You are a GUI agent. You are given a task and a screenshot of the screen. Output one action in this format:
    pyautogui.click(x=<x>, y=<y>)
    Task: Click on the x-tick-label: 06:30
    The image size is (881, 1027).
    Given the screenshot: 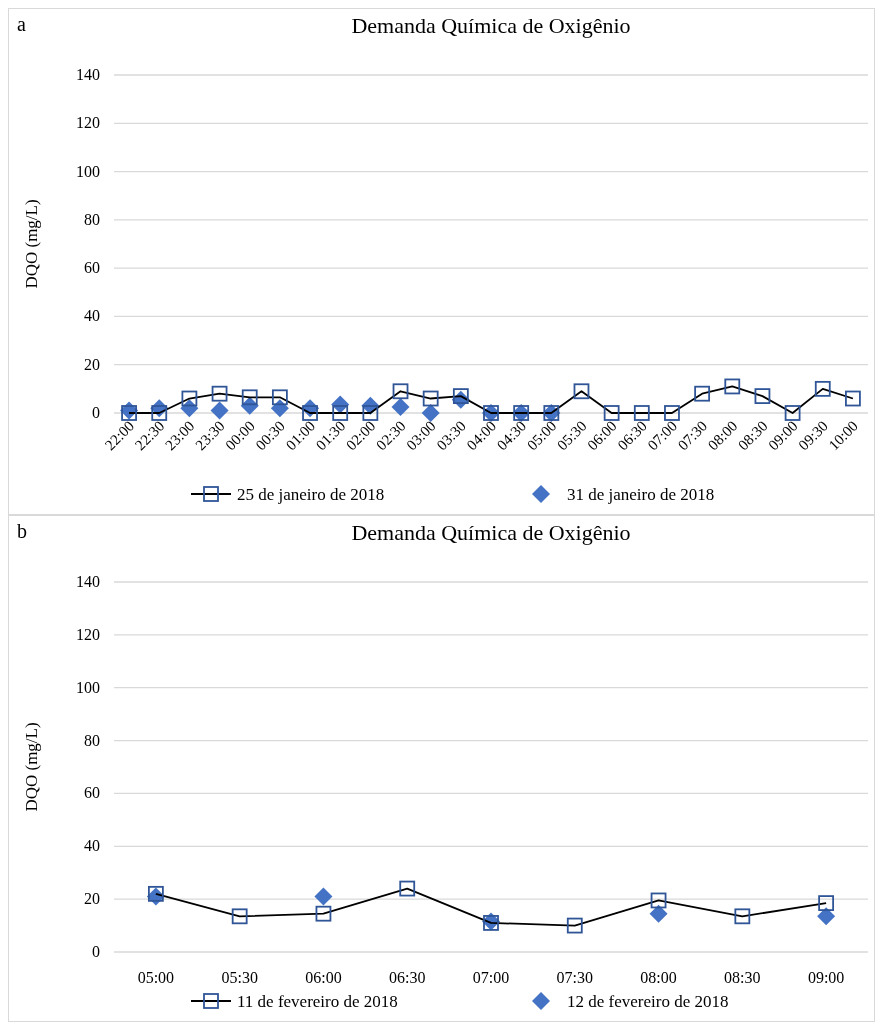 What is the action you would take?
    pyautogui.click(x=407, y=977)
    